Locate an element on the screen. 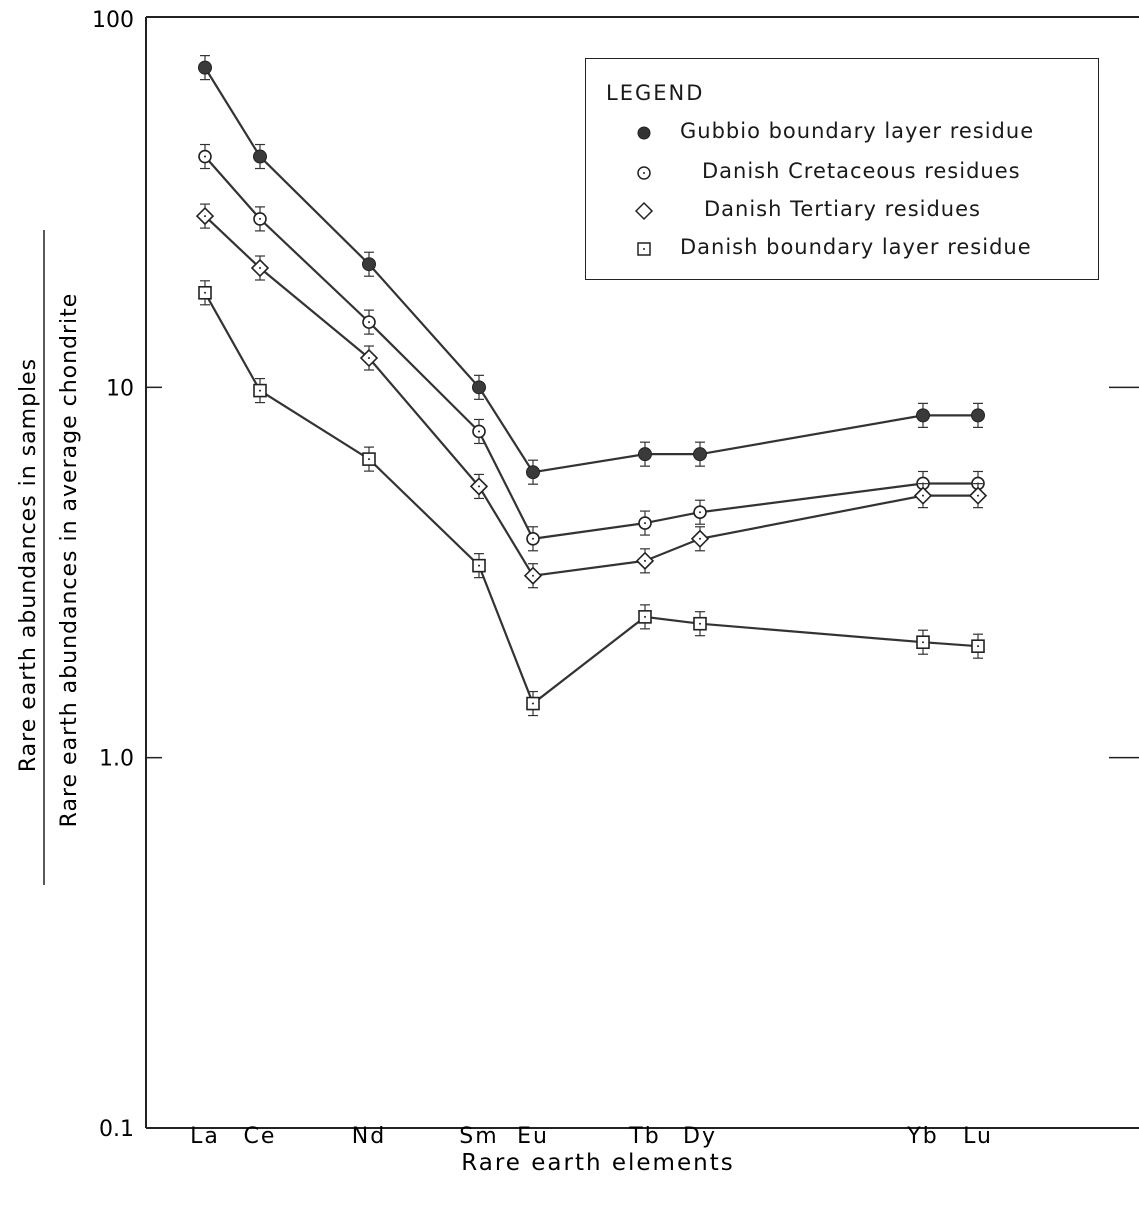  x-tick-label: Dy is located at coordinates (700, 1136).